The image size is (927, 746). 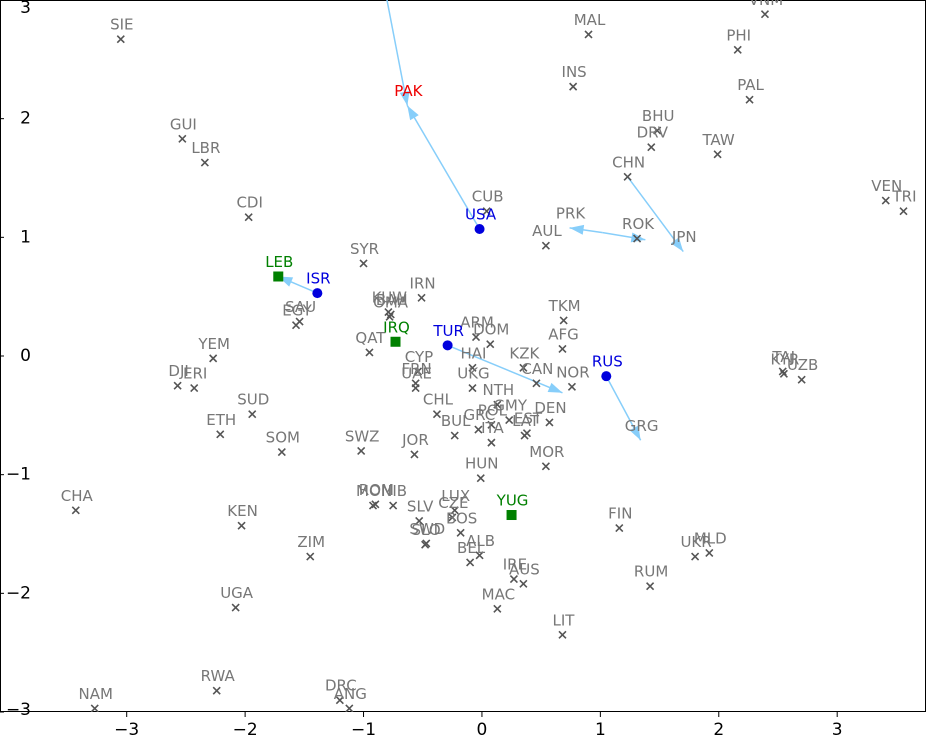 What do you see at coordinates (572, 372) in the screenshot?
I see `point-label: NOR` at bounding box center [572, 372].